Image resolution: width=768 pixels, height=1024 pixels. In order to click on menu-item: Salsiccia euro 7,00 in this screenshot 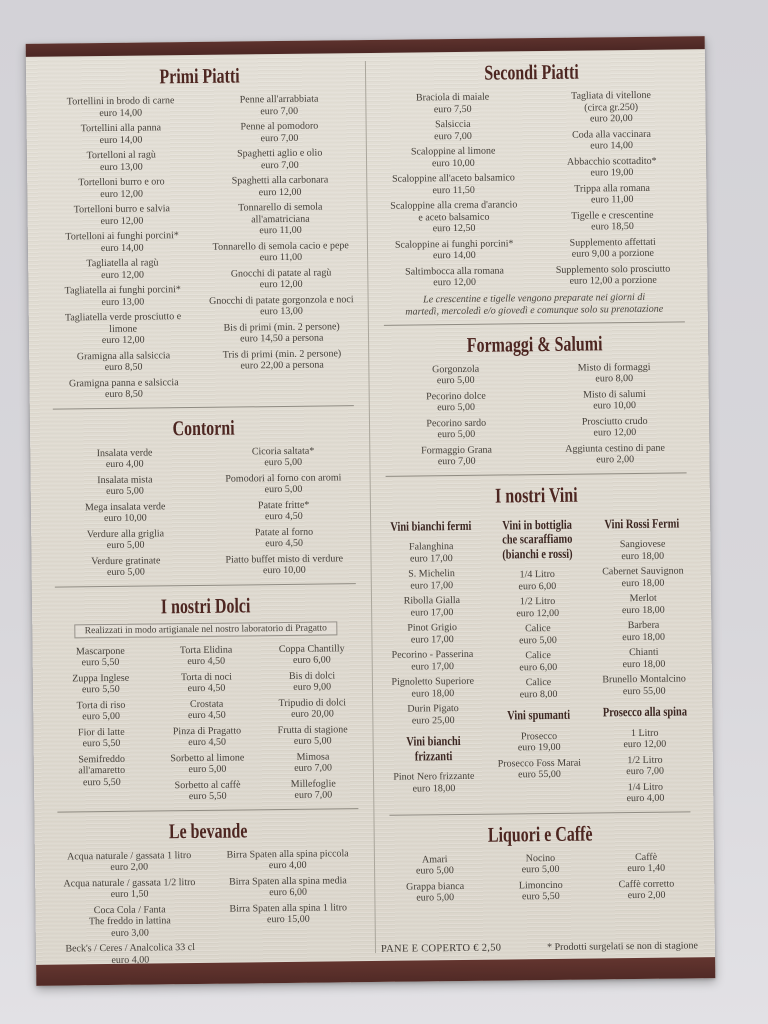, I will do `click(453, 130)`.